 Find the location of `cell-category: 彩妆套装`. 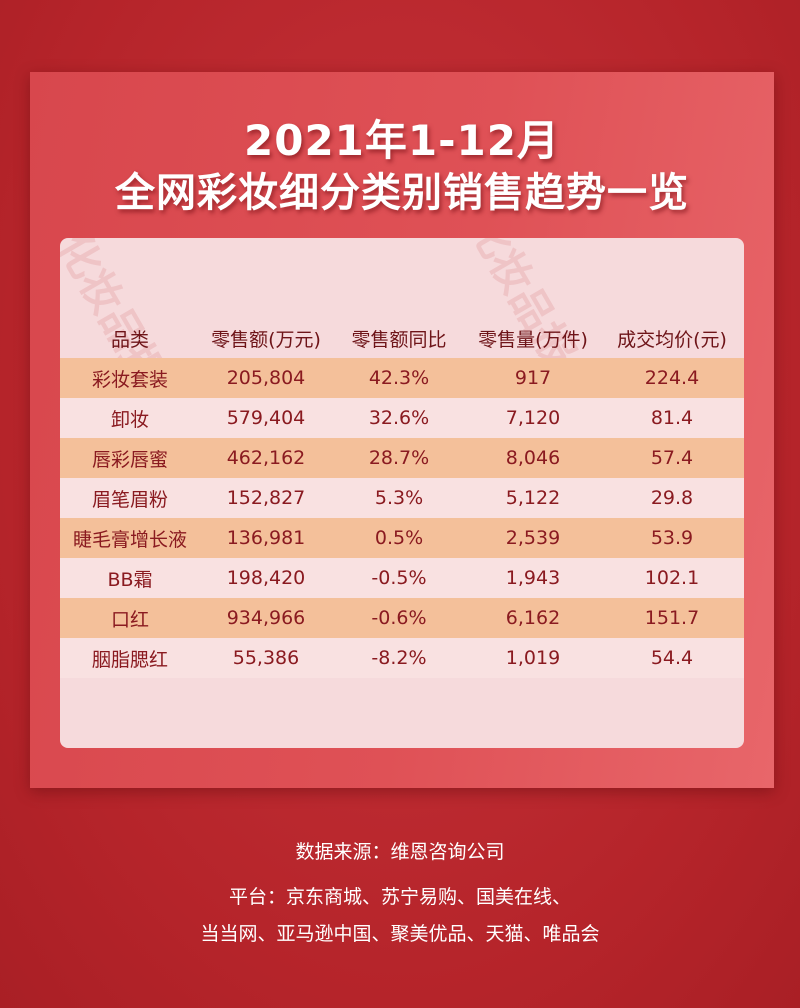

cell-category: 彩妆套装 is located at coordinates (130, 378).